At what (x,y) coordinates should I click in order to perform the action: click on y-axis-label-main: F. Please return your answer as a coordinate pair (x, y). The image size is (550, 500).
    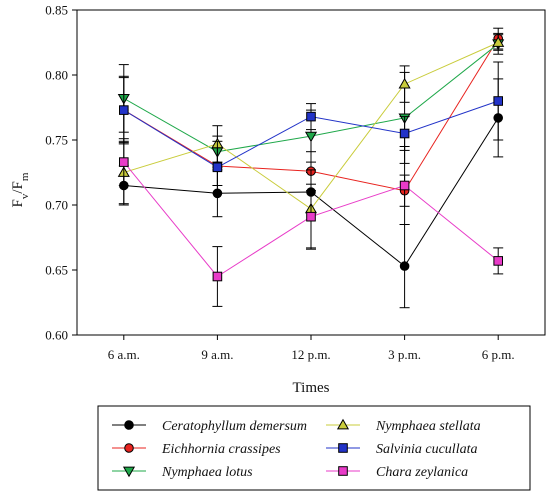
    Looking at the image, I should click on (18, 203).